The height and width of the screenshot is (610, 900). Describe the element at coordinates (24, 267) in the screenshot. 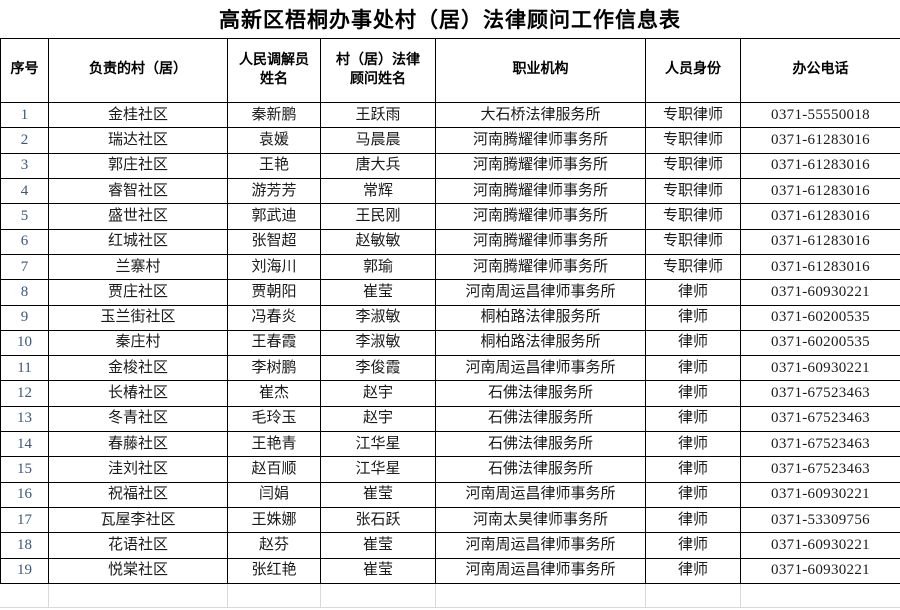

I see `serial-cell: 7` at that location.